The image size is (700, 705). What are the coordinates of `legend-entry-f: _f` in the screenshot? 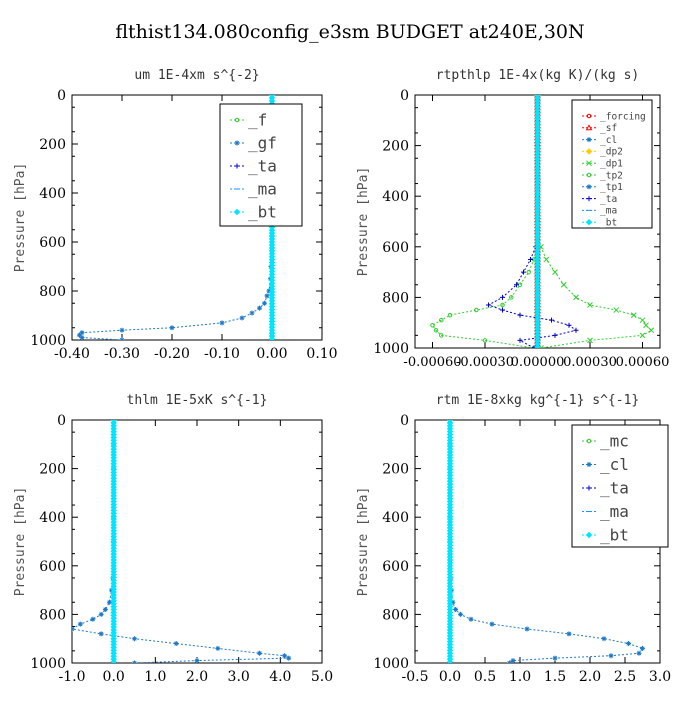 It's located at (257, 120).